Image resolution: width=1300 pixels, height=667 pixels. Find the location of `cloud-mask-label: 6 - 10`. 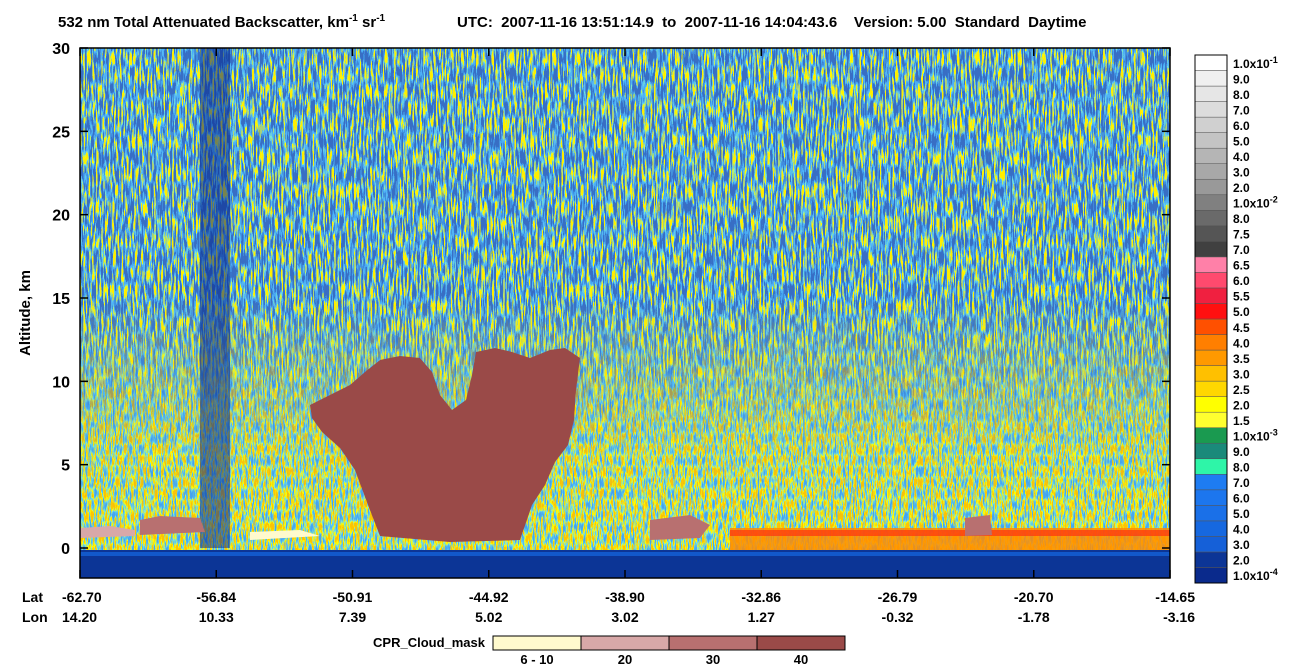

cloud-mask-label: 6 - 10 is located at coordinates (536, 659).